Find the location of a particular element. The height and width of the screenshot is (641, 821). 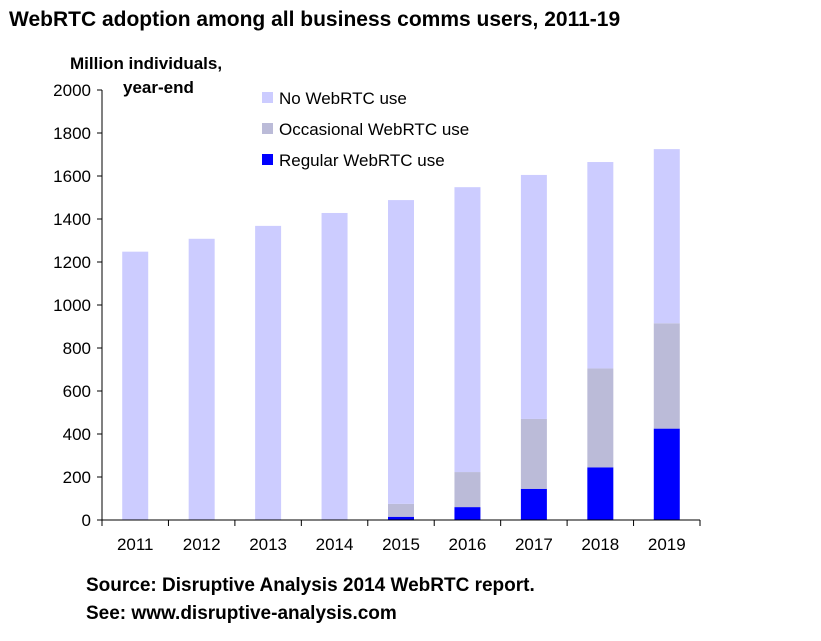

x-tick-label-2011: 2011 is located at coordinates (135, 544).